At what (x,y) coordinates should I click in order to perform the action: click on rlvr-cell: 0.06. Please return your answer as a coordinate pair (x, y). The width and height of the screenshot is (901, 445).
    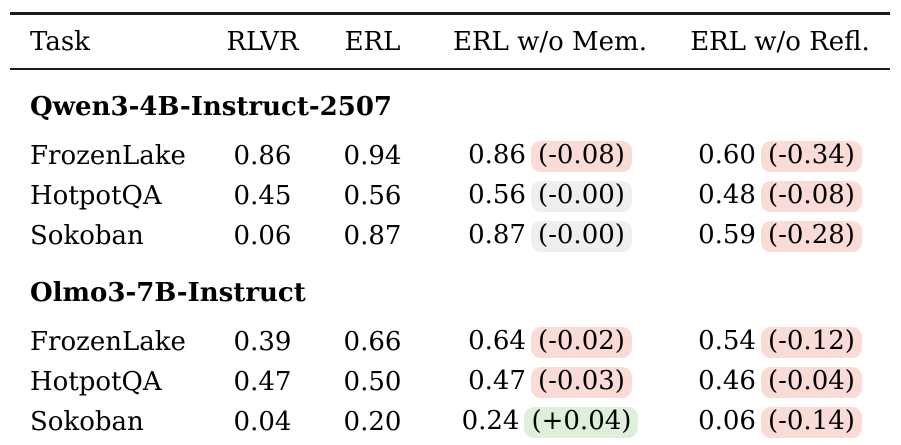
    Looking at the image, I should click on (262, 236).